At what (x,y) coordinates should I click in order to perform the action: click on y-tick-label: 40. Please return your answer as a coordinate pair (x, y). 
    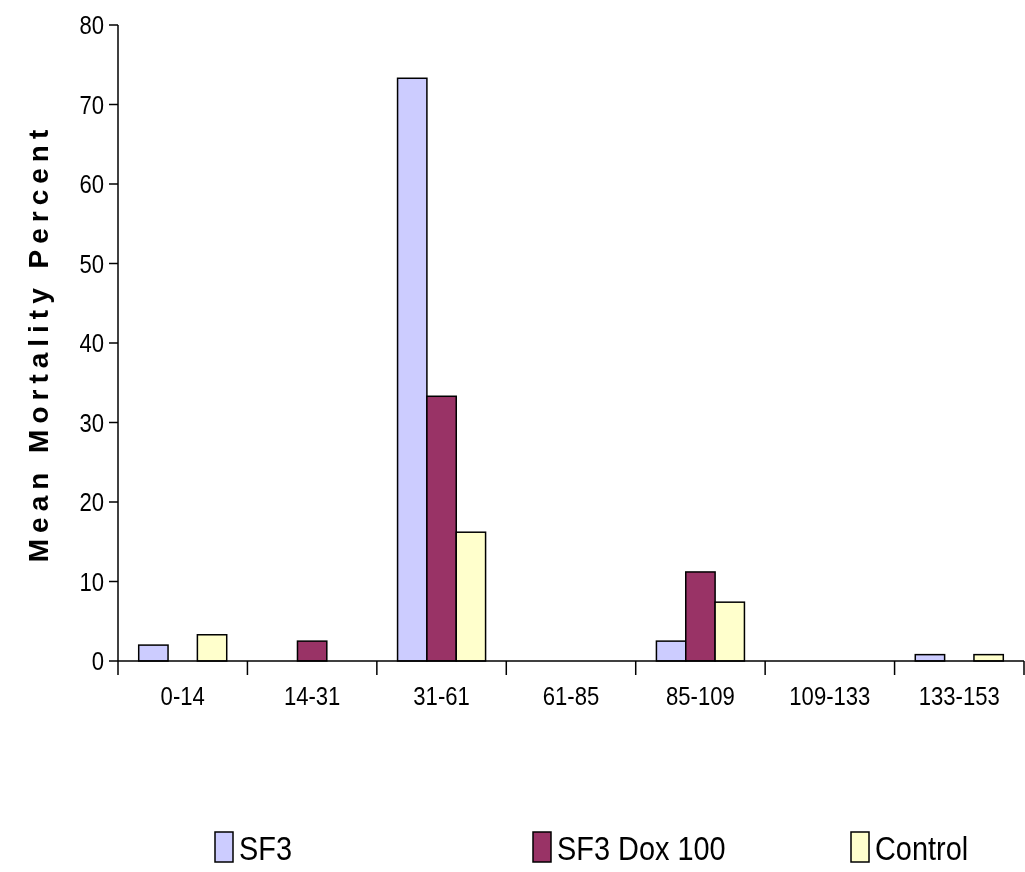
    Looking at the image, I should click on (91, 343).